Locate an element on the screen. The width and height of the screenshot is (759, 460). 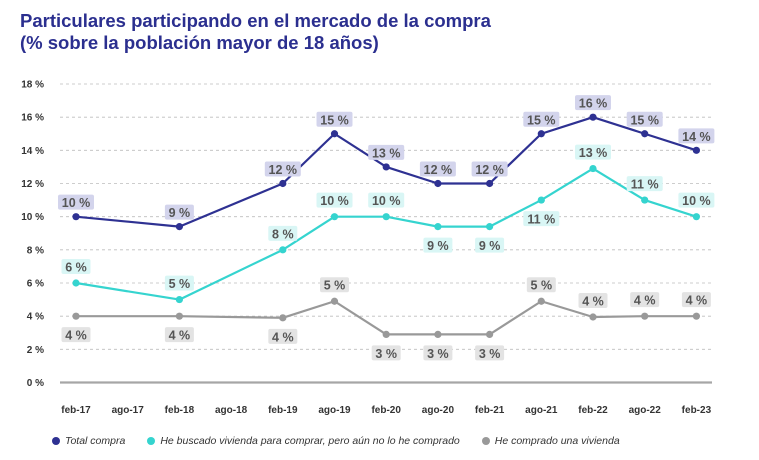
legend-label-he-comprado: He comprado una vivienda is located at coordinates (557, 441).